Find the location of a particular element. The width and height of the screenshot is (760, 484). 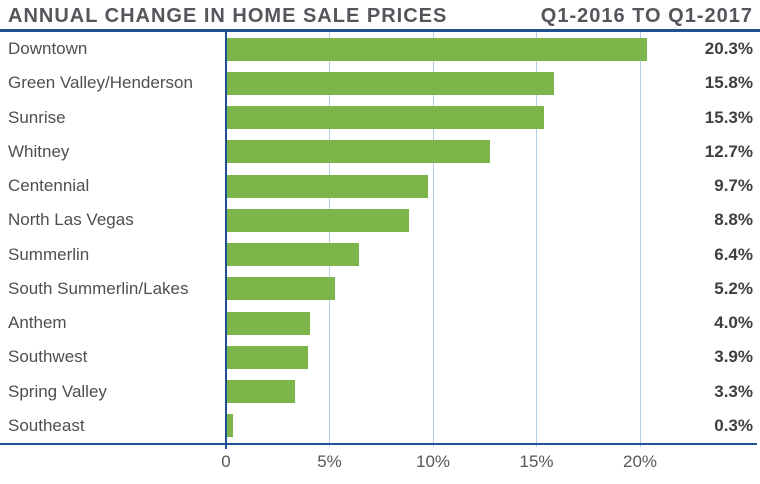

bar-centennial is located at coordinates (327, 186).